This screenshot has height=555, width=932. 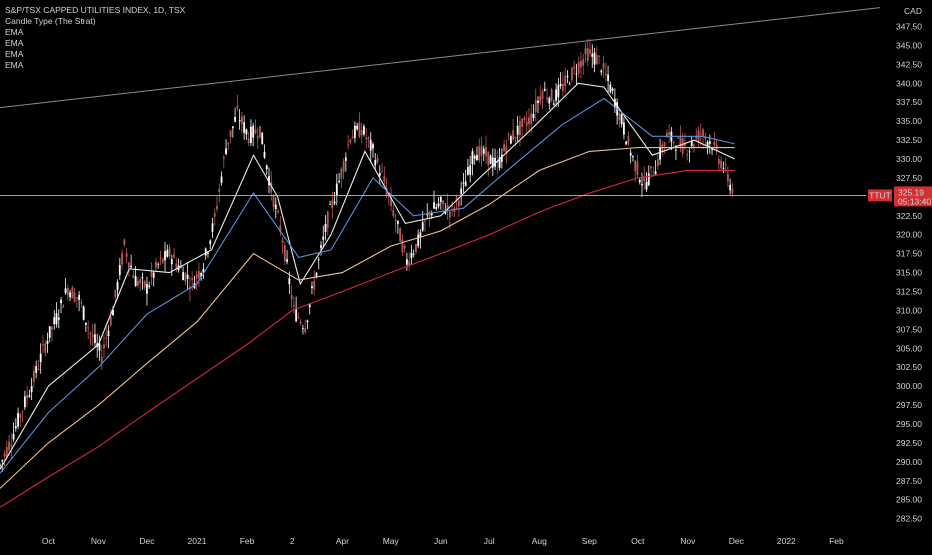 I want to click on legend-indicator-ema-2: EMA, so click(x=14, y=43).